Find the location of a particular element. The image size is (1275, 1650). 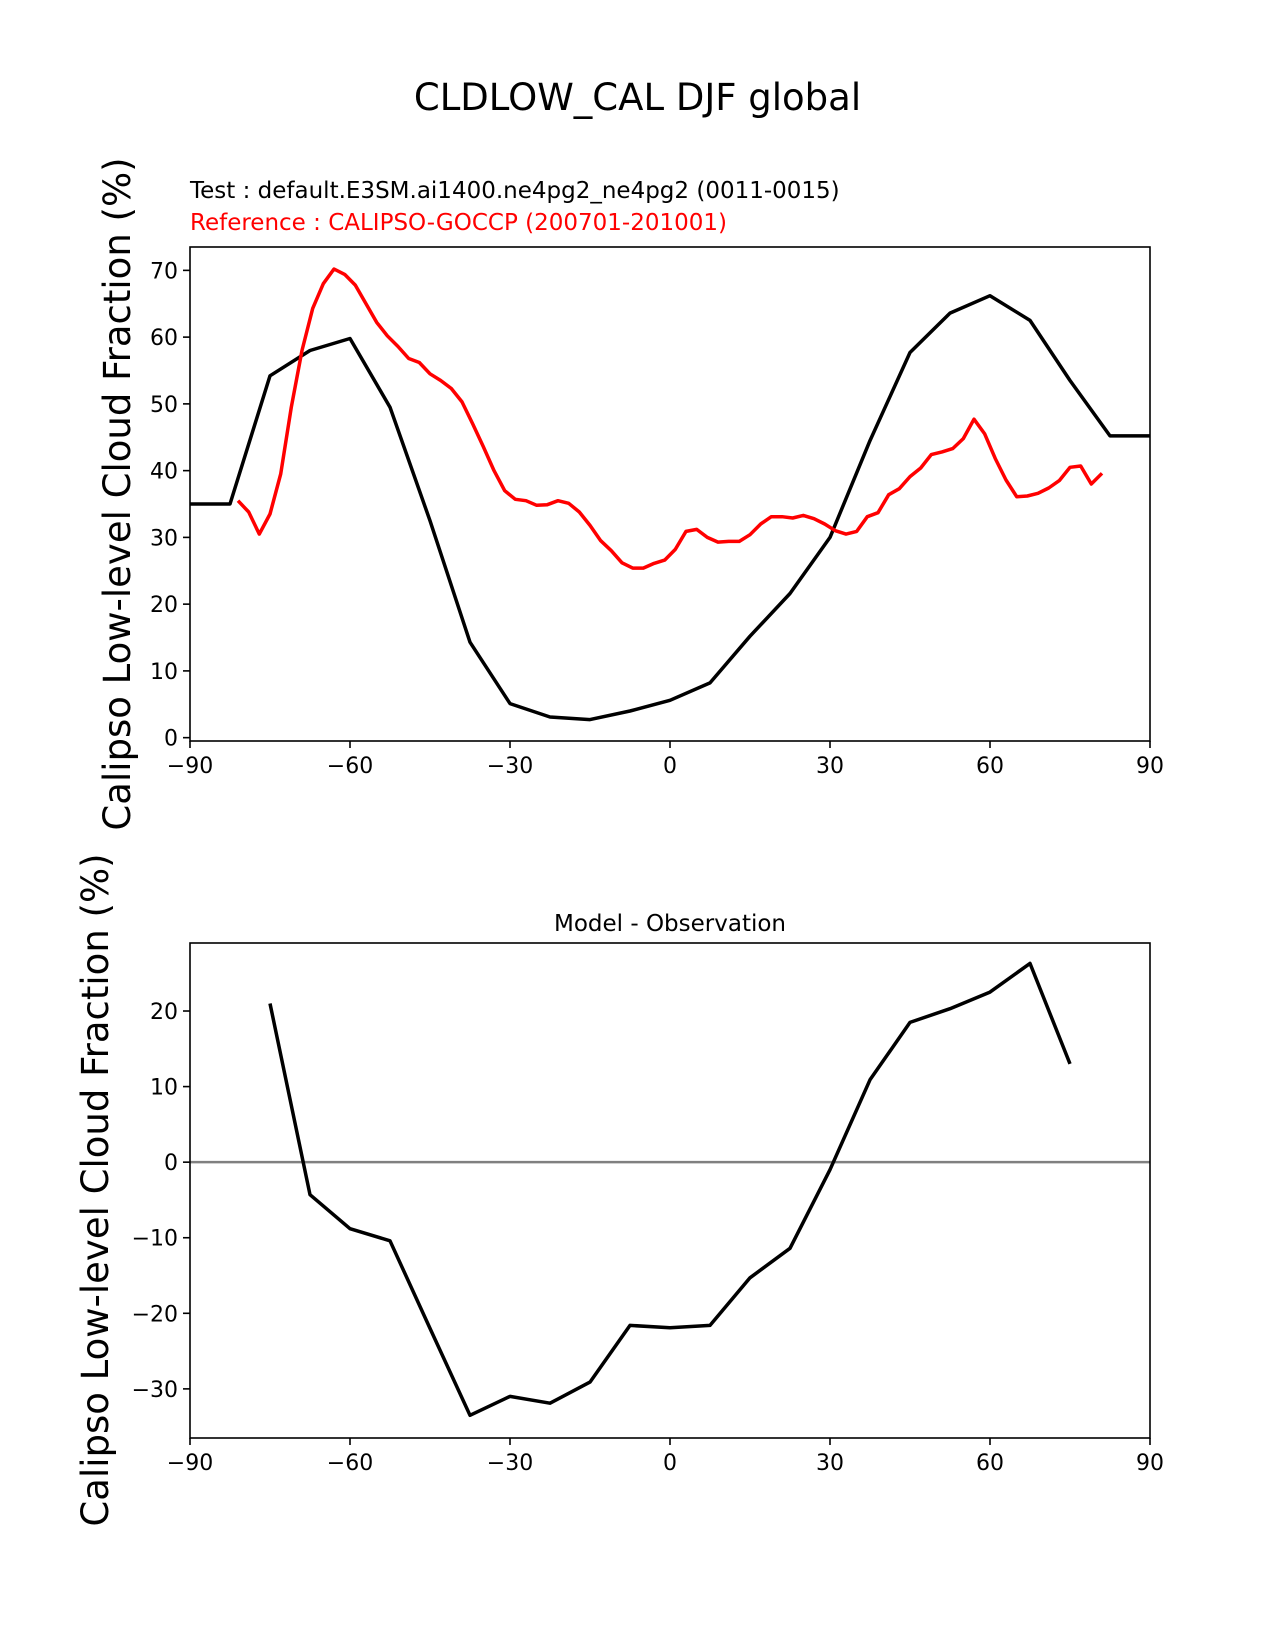

series-line-reference is located at coordinates (670, 418).